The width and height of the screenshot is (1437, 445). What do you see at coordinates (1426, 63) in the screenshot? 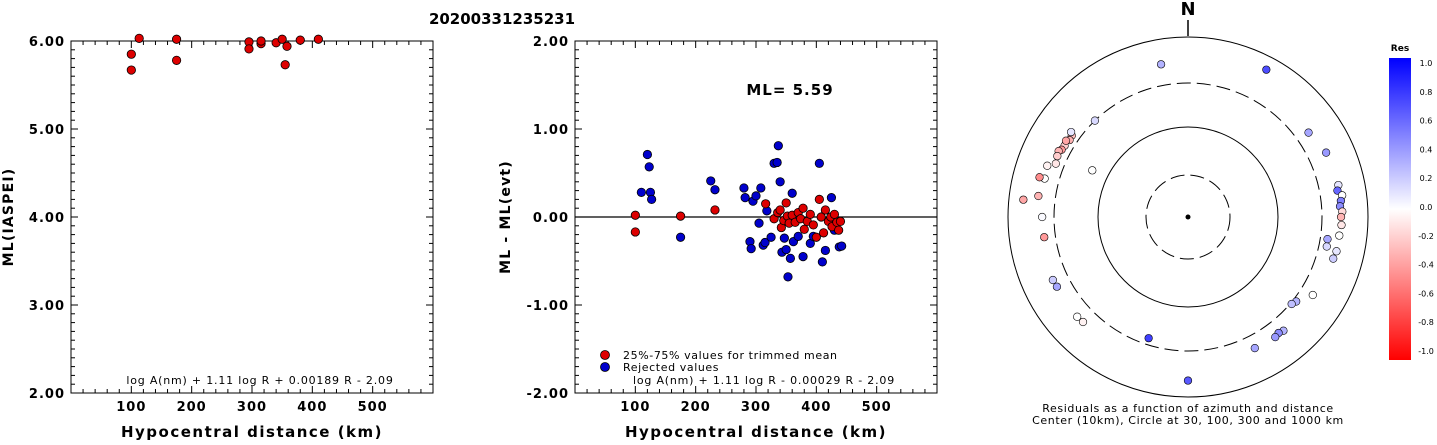
I see `colorbar-label: 1.0` at bounding box center [1426, 63].